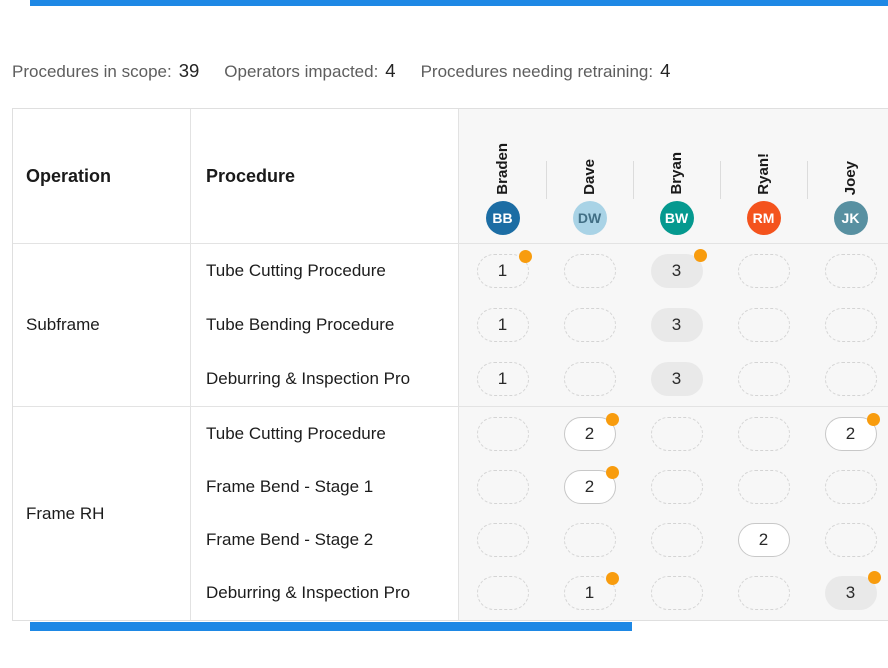 This screenshot has height=668, width=888. Describe the element at coordinates (102, 176) in the screenshot. I see `operation-column-header: Operation` at that location.